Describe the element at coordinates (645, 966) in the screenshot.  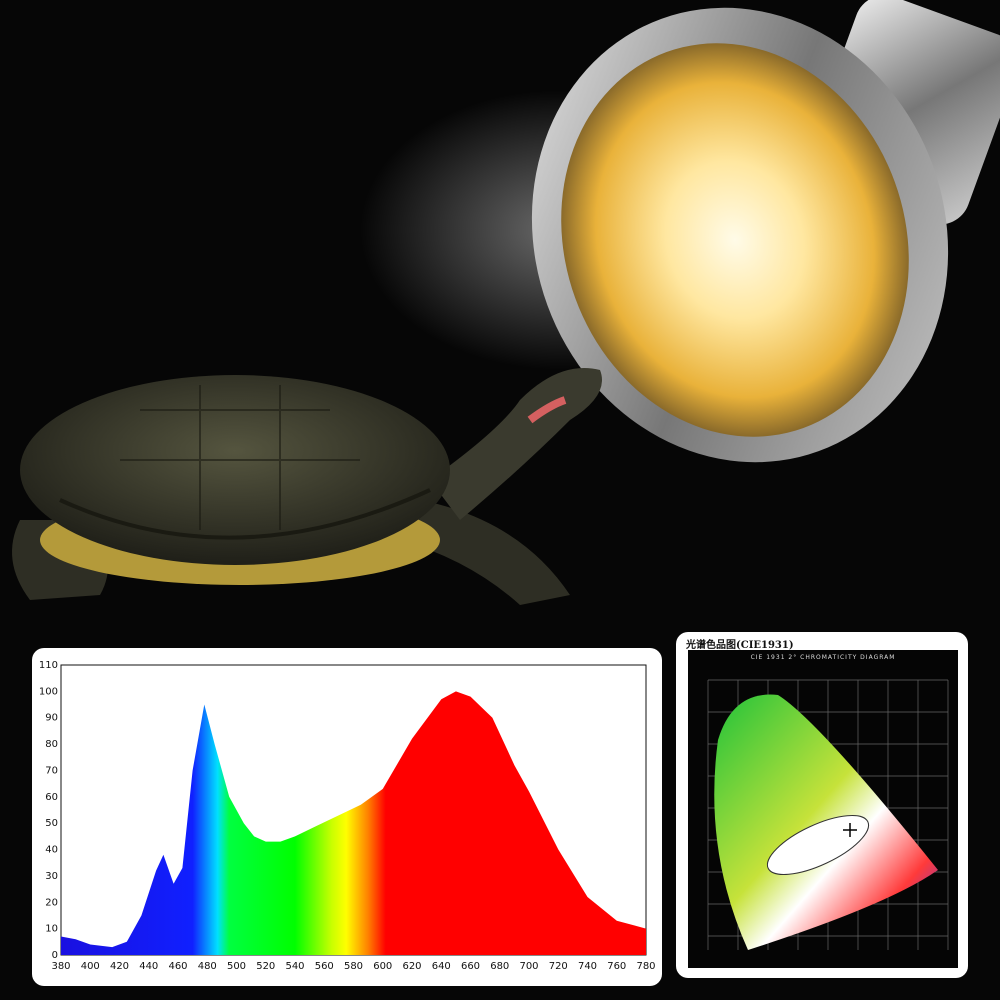
I see `x-tick-label: 780` at that location.